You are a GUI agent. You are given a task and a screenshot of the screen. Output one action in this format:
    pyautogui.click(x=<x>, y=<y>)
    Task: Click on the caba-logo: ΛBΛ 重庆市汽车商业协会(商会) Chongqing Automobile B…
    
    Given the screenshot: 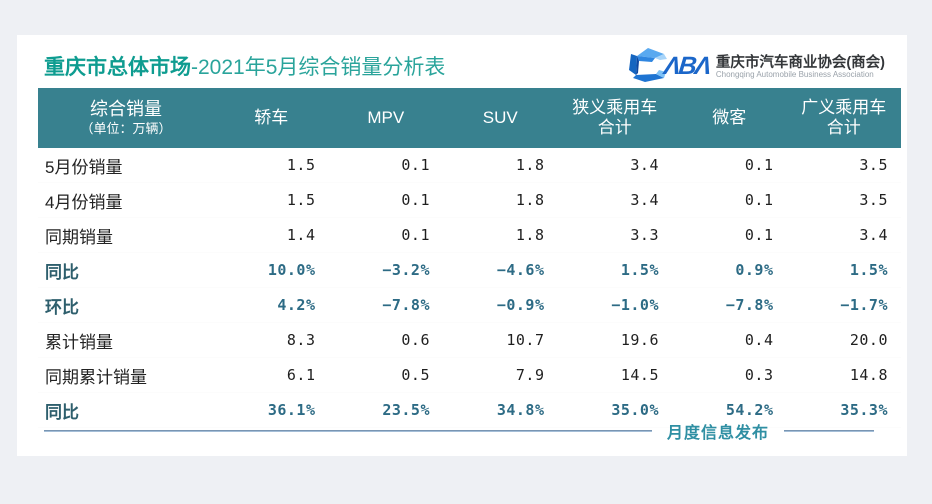 What is the action you would take?
    pyautogui.click(x=756, y=67)
    